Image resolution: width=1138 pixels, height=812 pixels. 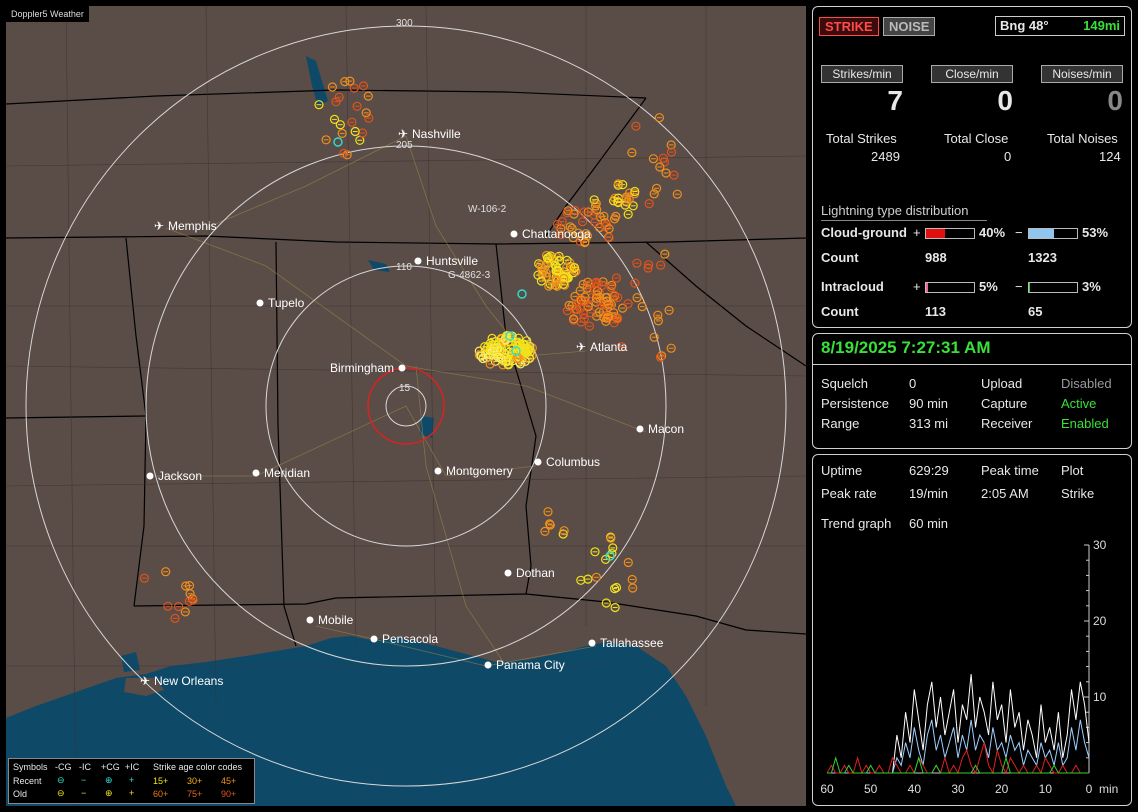 What do you see at coordinates (855, 403) in the screenshot?
I see `persistence-label: Persistence` at bounding box center [855, 403].